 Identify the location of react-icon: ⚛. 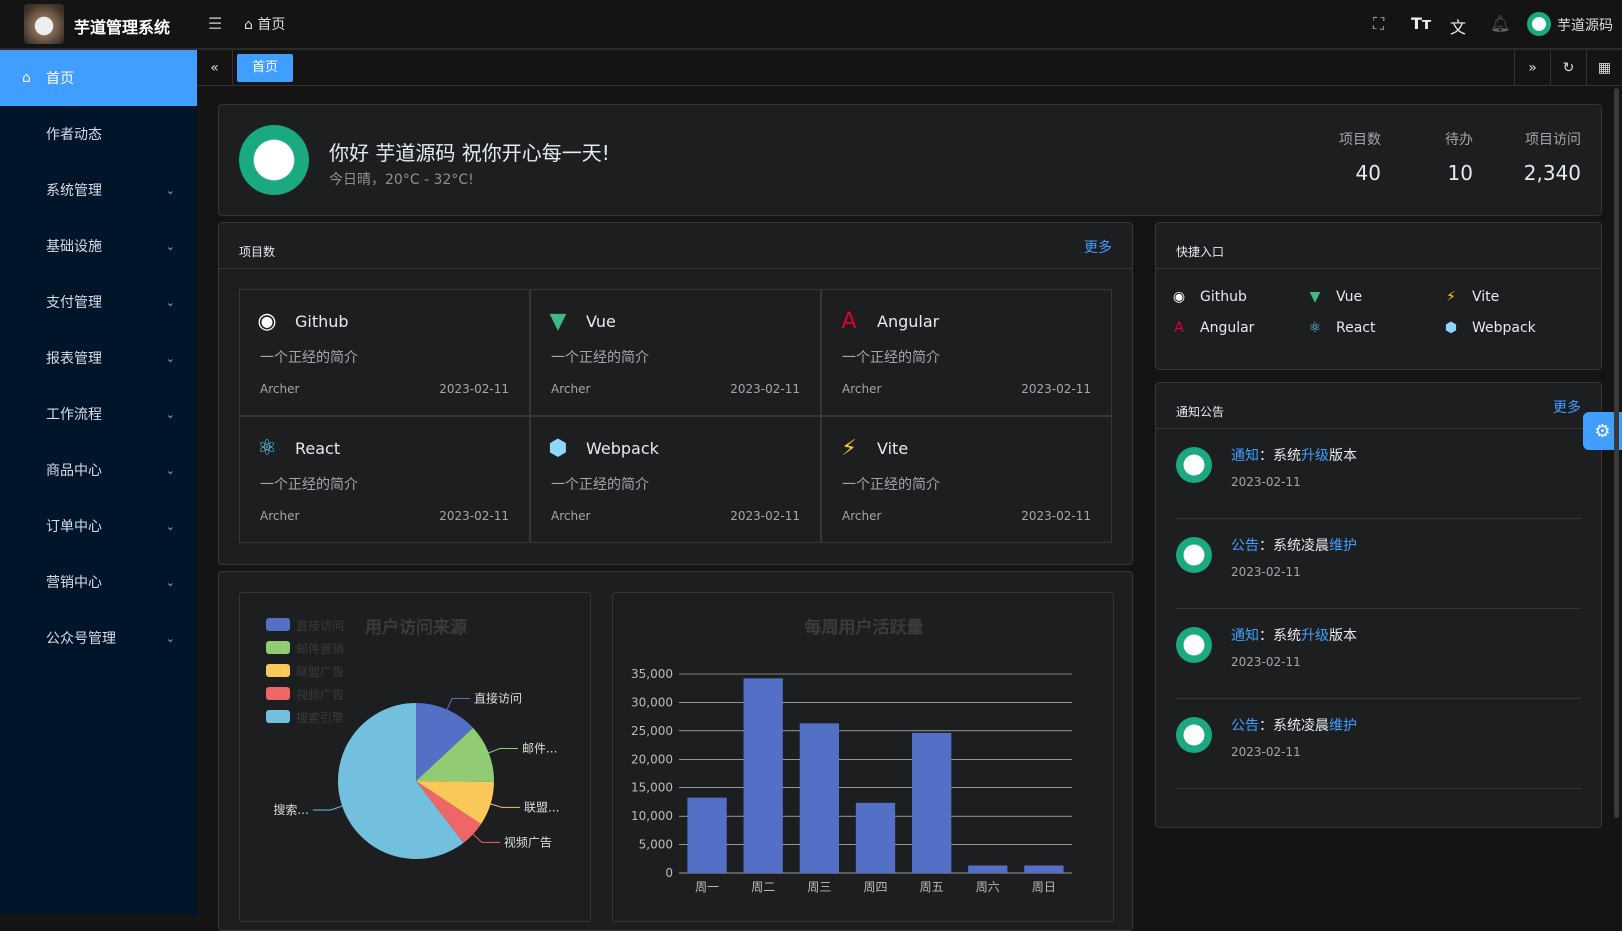
(267, 448).